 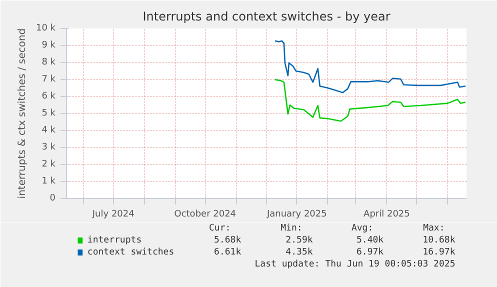 What do you see at coordinates (370, 241) in the screenshot?
I see `text: 5.40k` at bounding box center [370, 241].